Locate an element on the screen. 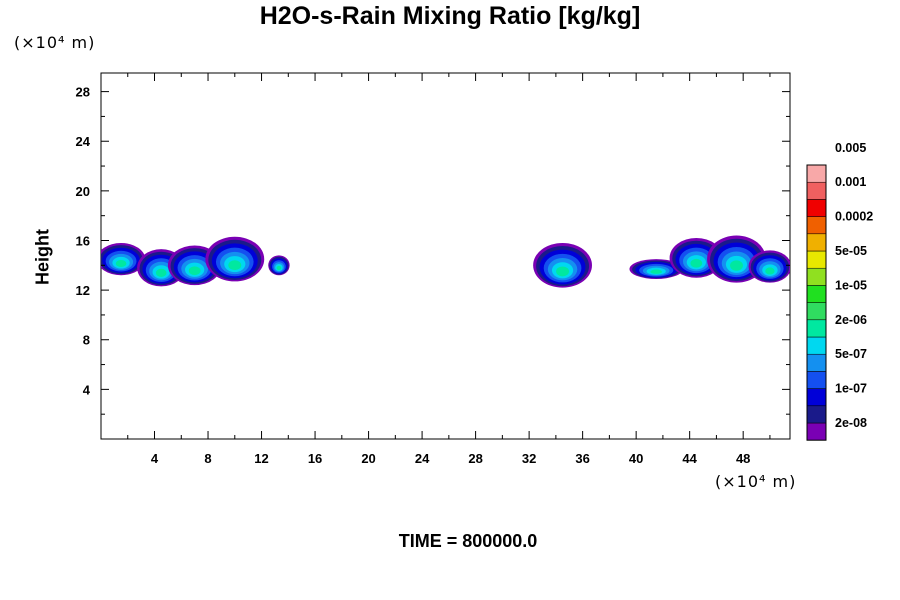 Image resolution: width=900 pixels, height=600 pixels. y-tick-label: 20 is located at coordinates (83, 191).